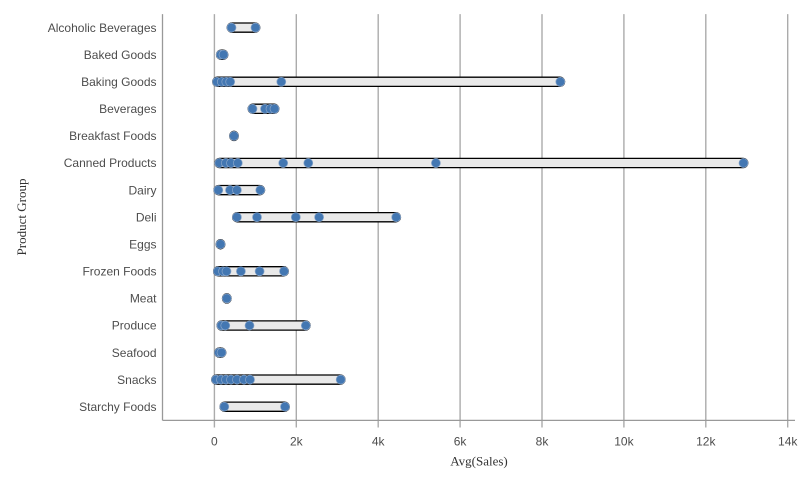 This screenshot has width=800, height=479. Describe the element at coordinates (142, 244) in the screenshot. I see `svg-text: Eggs` at that location.